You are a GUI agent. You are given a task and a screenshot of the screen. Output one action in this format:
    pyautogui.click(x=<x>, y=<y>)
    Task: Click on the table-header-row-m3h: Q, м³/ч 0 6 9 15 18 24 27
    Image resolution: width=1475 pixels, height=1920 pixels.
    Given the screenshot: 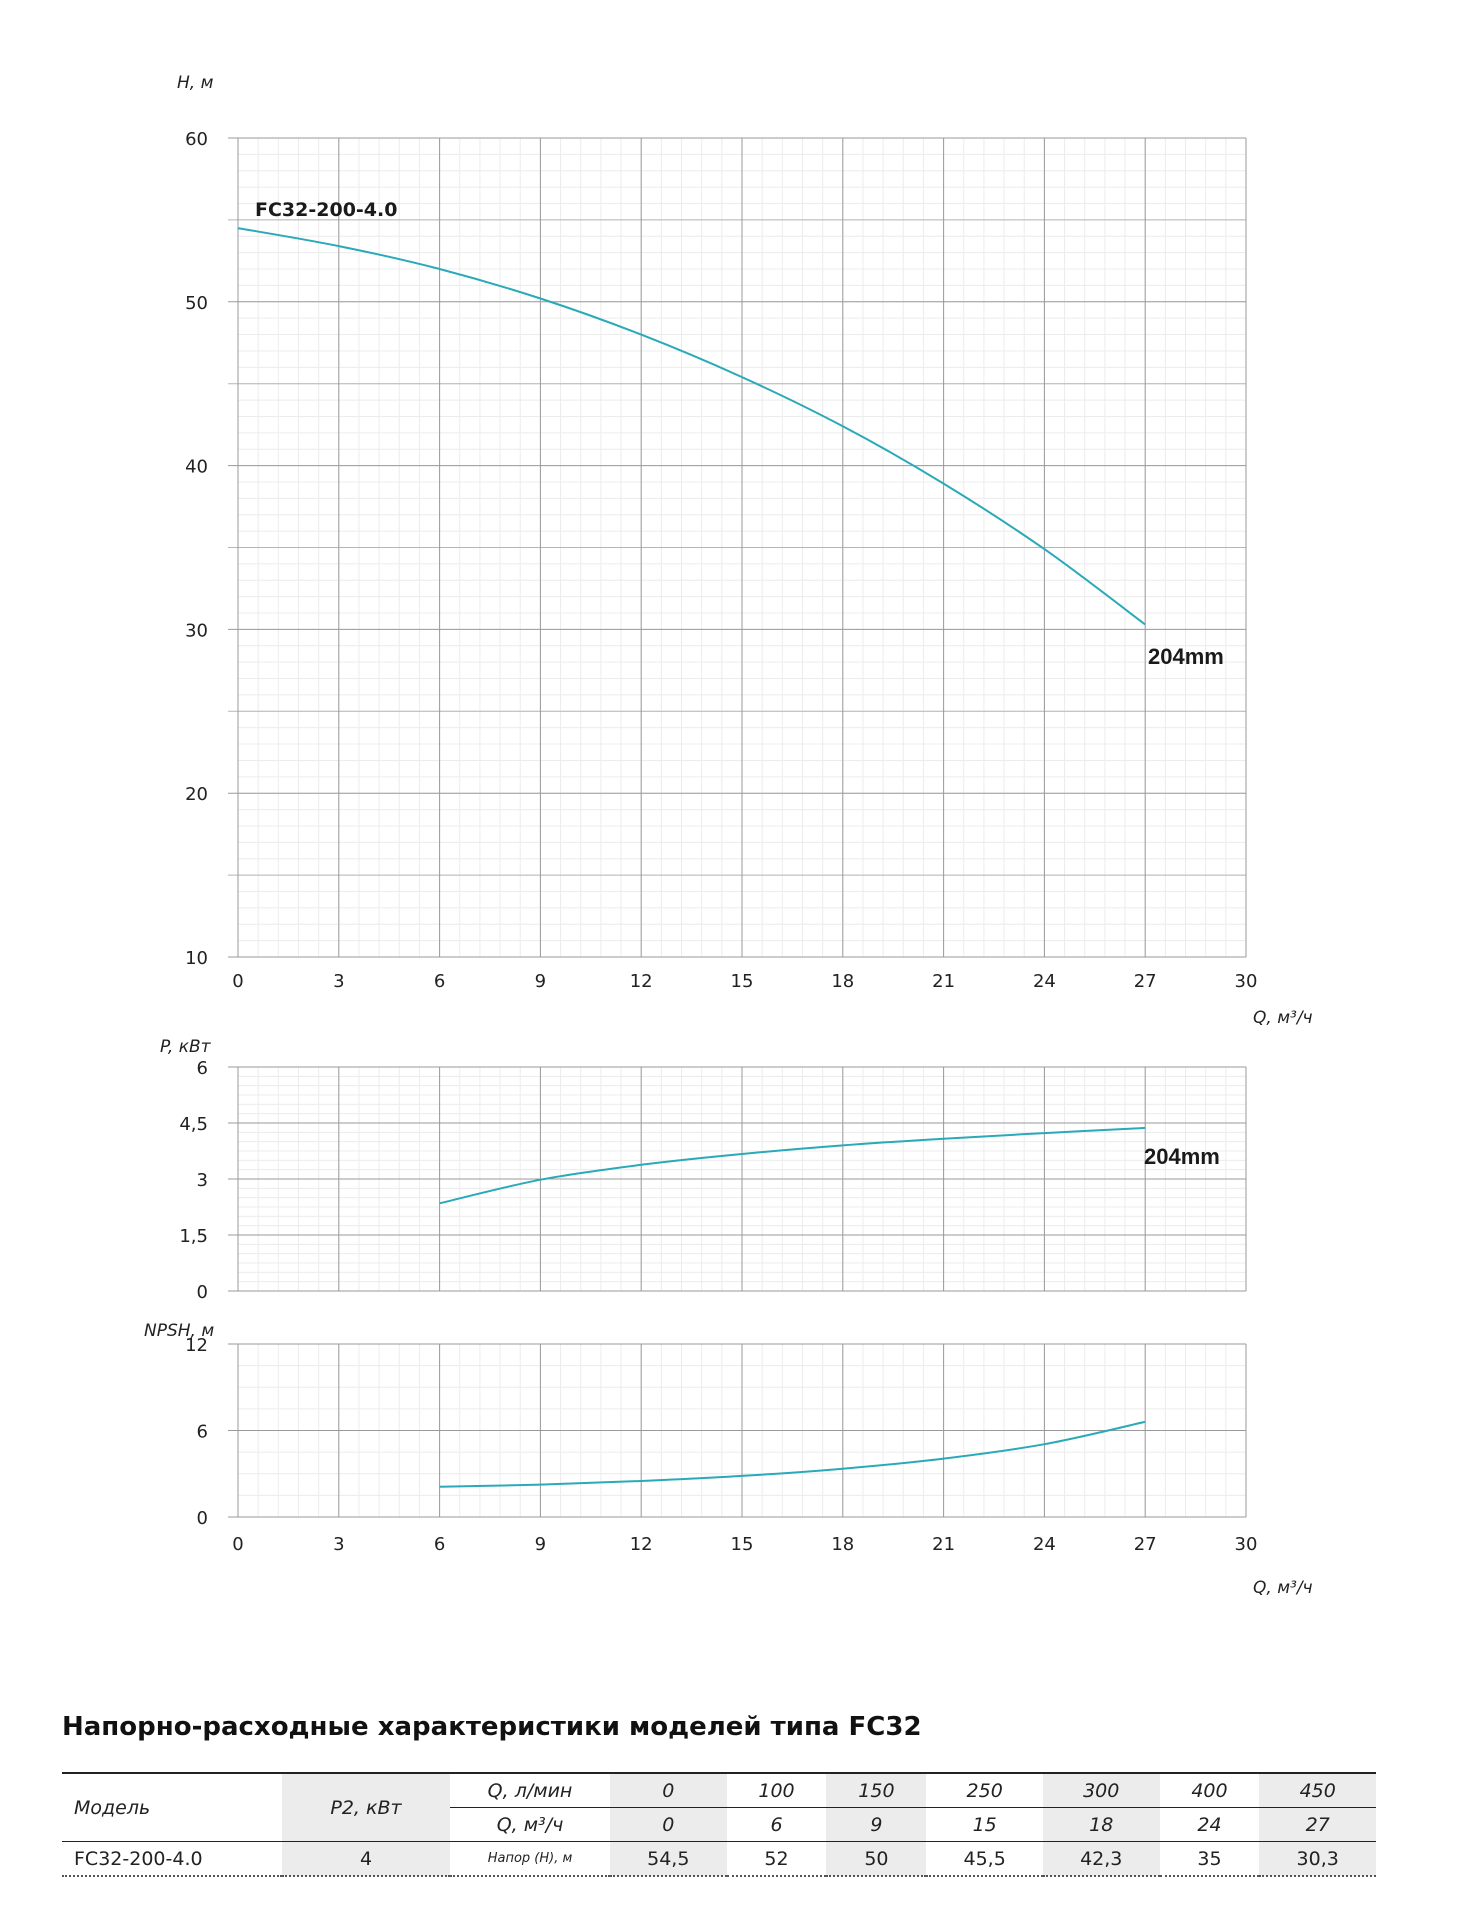 What is the action you would take?
    pyautogui.click(x=719, y=1824)
    